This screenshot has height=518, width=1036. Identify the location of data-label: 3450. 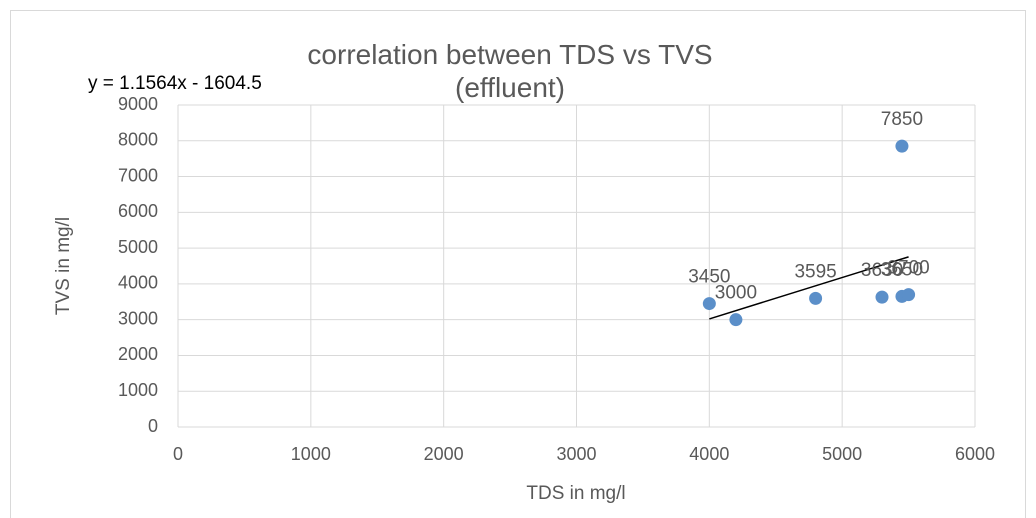
(709, 277).